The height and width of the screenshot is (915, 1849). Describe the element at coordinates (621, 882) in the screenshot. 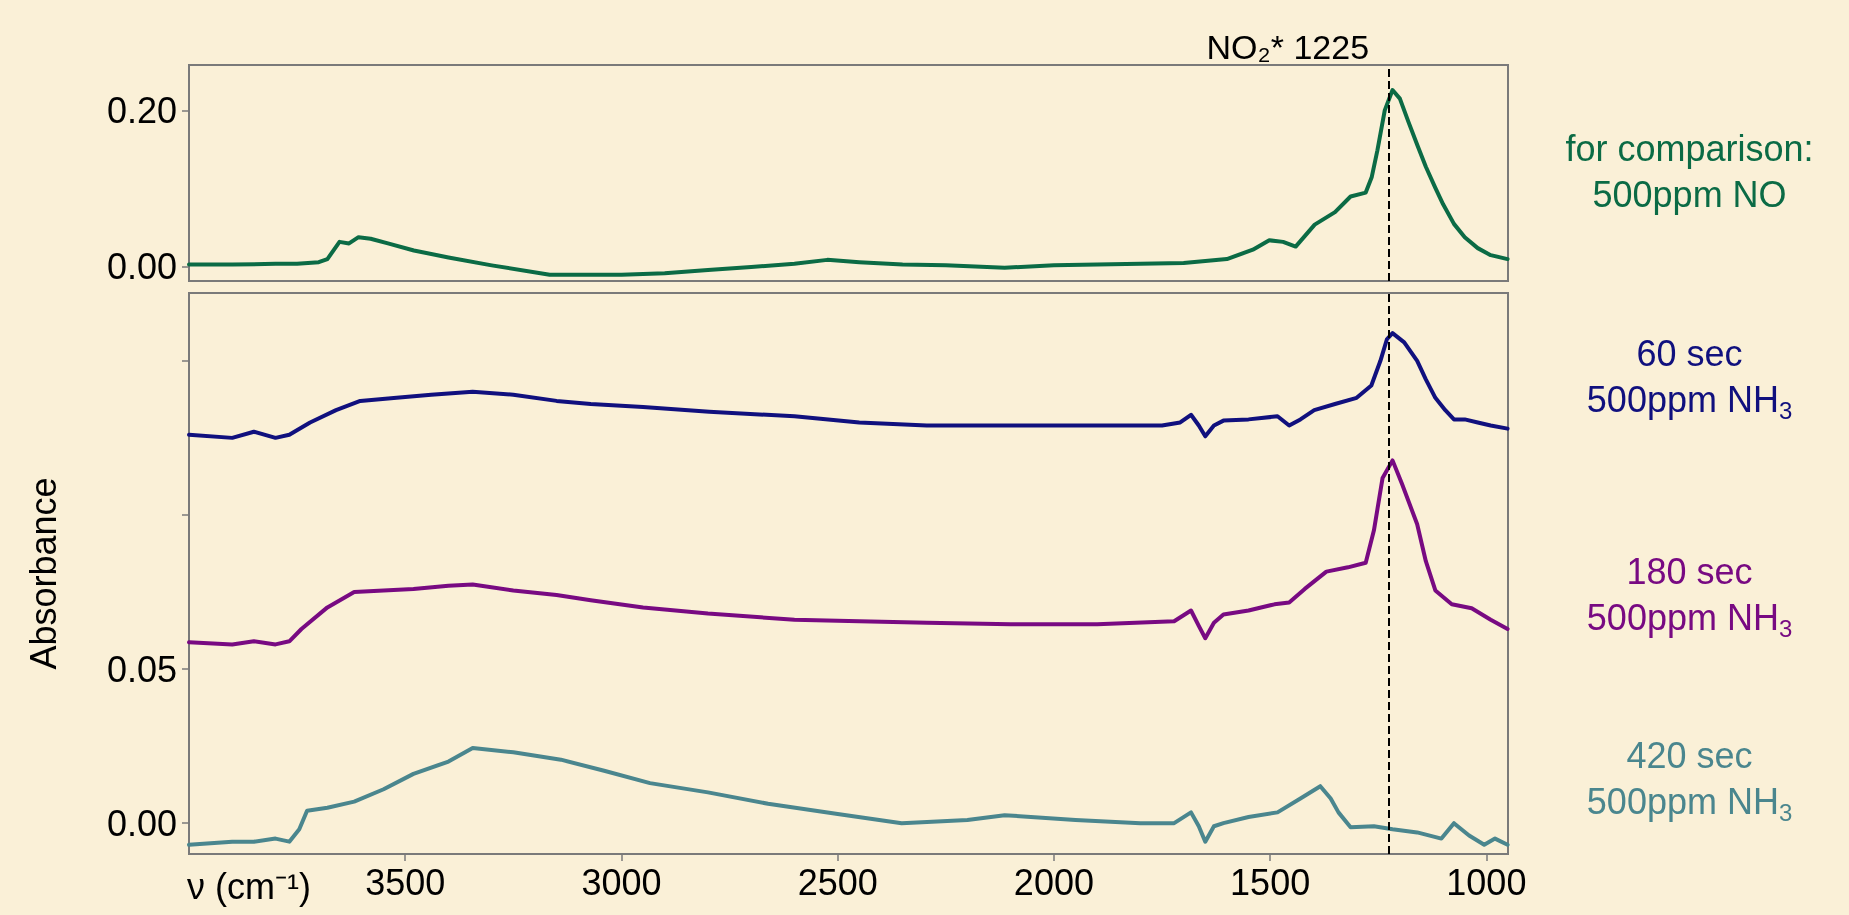

I see `x-tick-label: 3000` at that location.